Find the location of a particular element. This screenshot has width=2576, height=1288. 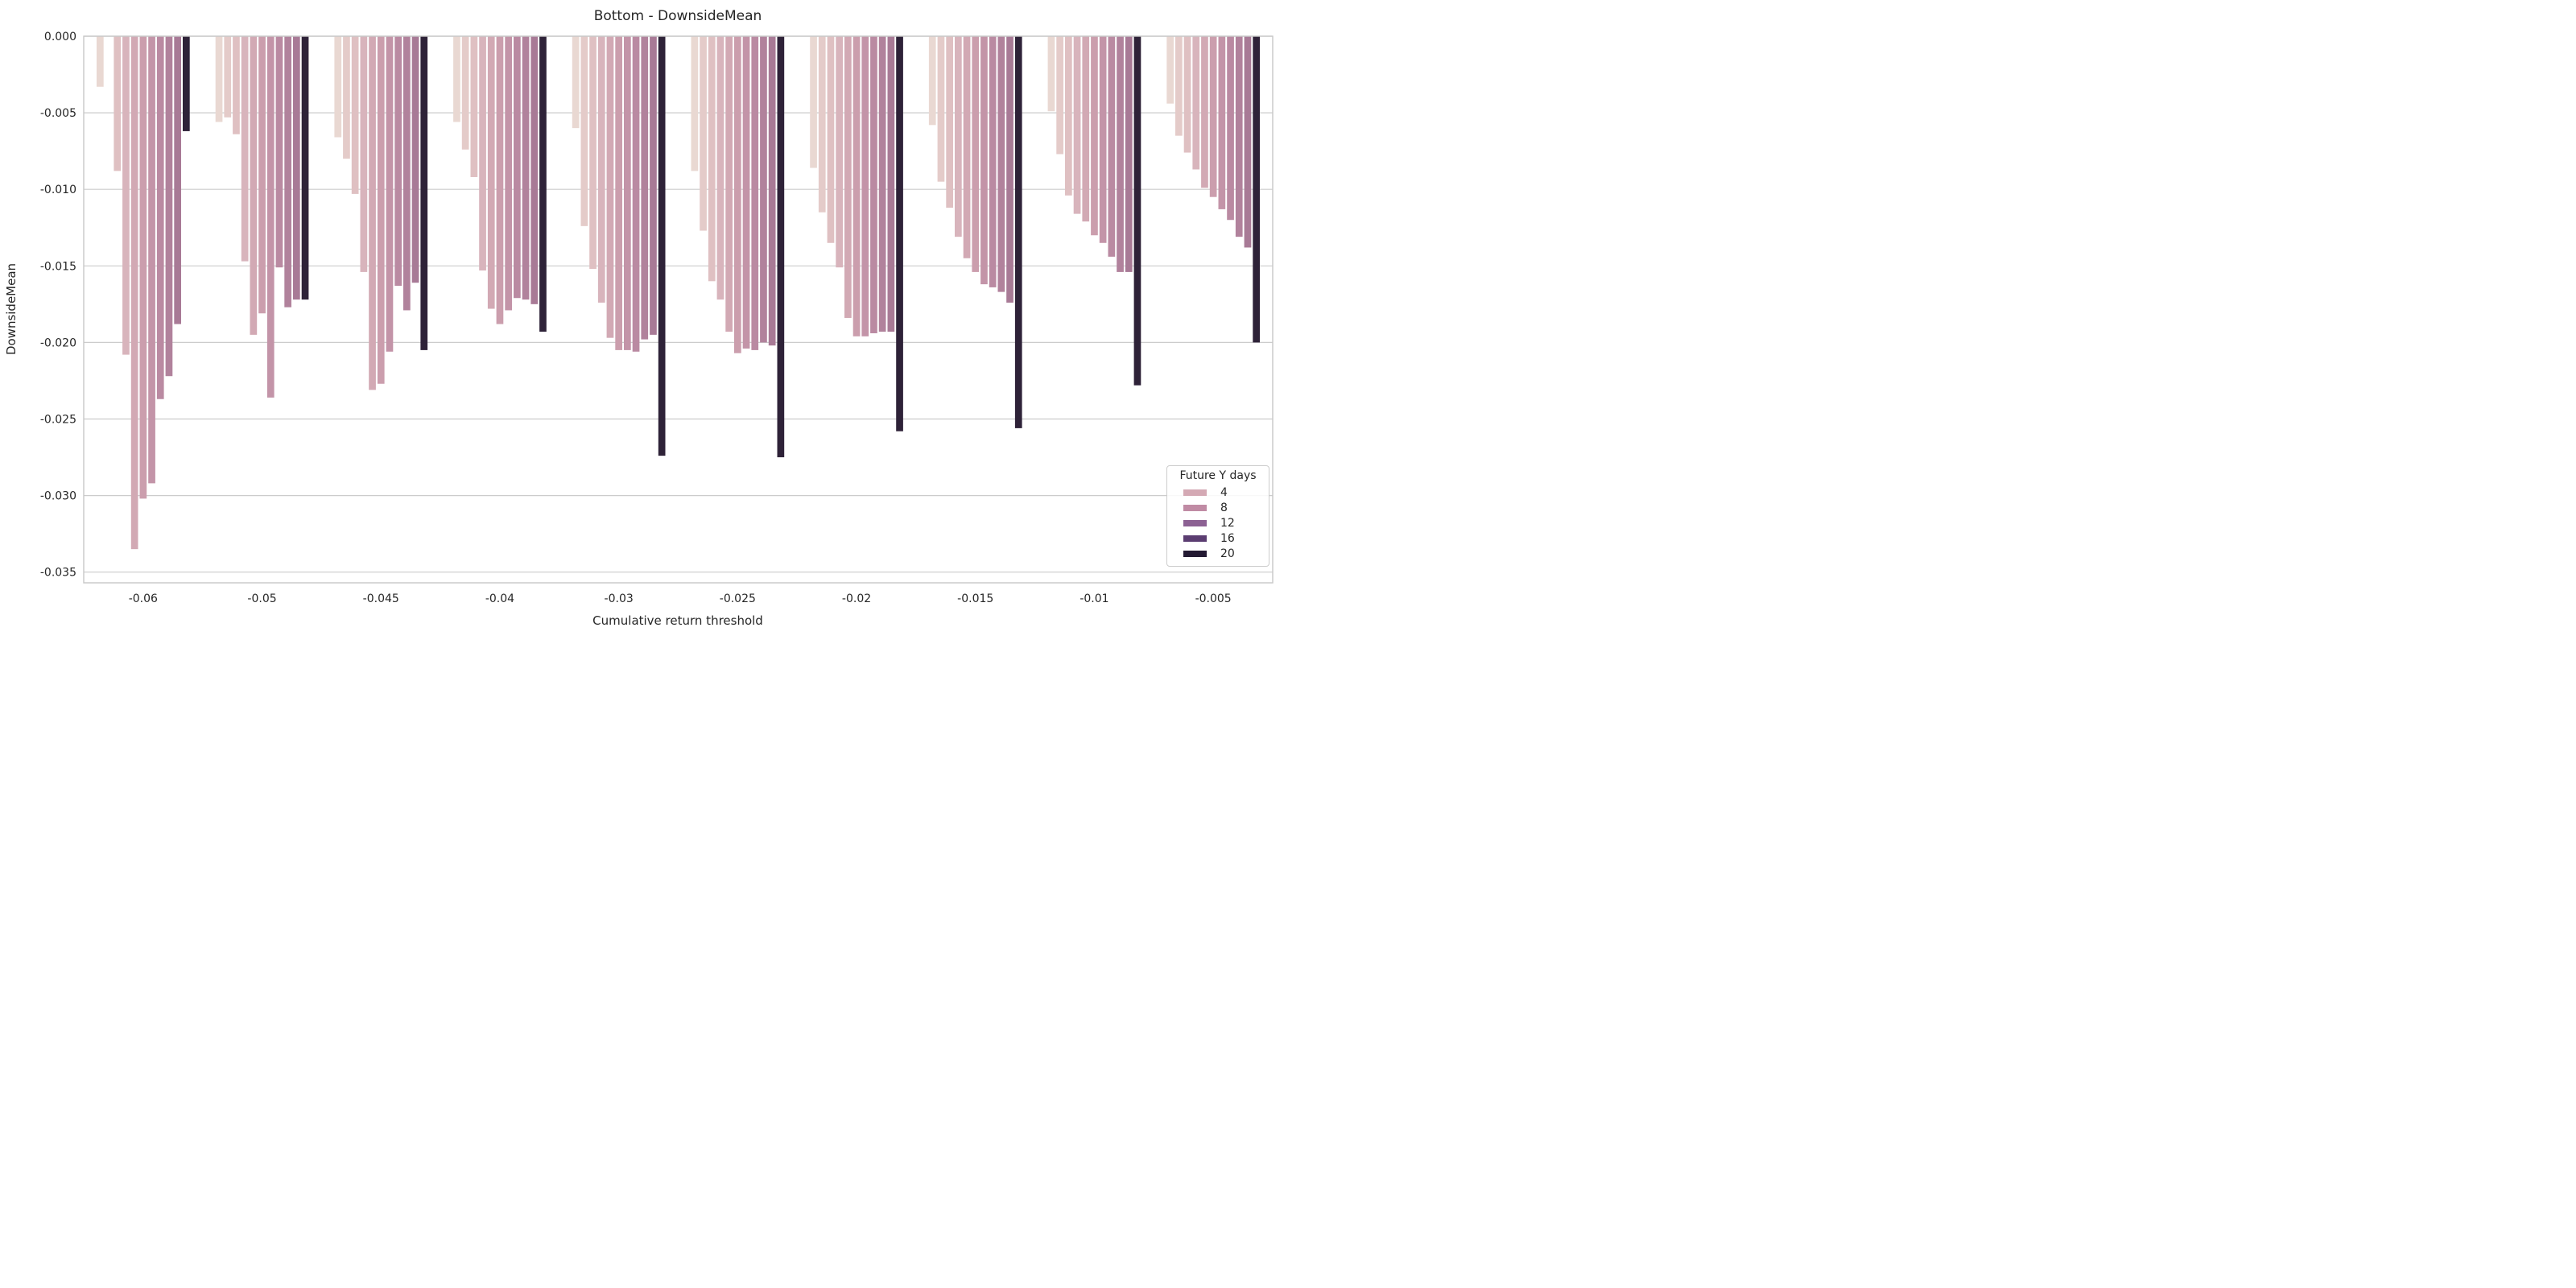

bar--0.04-hue-09 is located at coordinates (526, 168).